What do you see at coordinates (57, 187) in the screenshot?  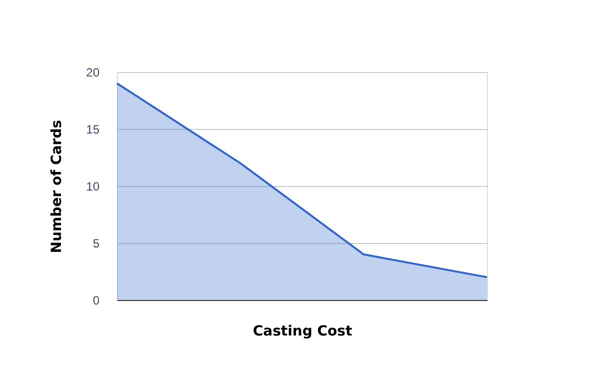 I see `y-axis-title: Number of Cards` at bounding box center [57, 187].